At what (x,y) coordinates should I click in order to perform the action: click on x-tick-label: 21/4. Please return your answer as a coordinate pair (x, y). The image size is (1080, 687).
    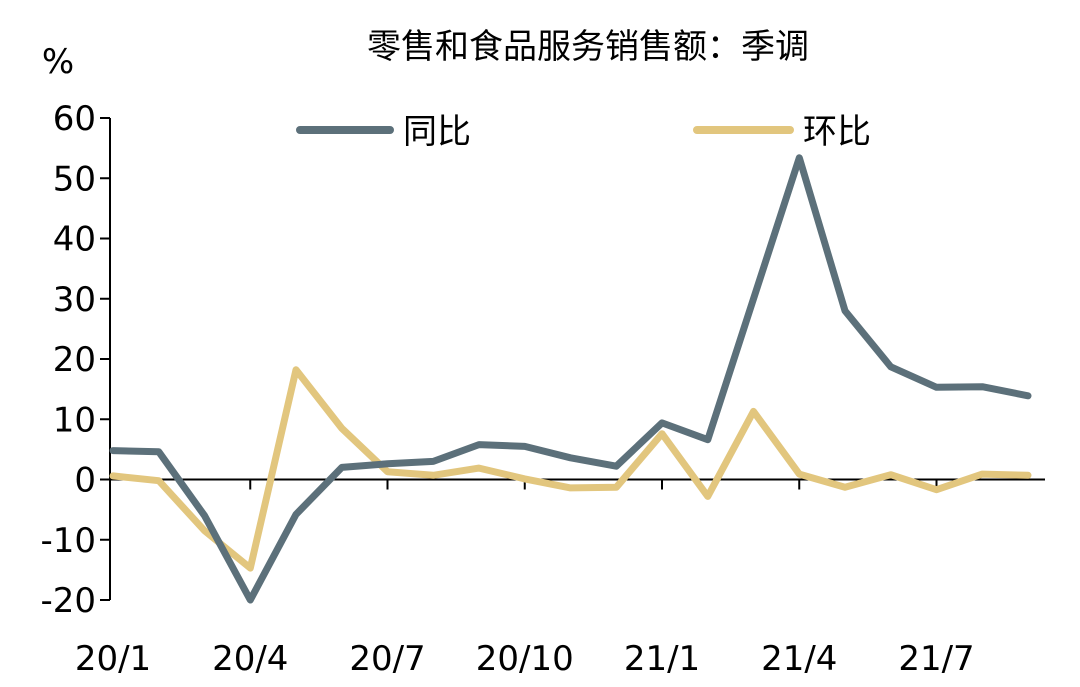
    Looking at the image, I should click on (799, 659).